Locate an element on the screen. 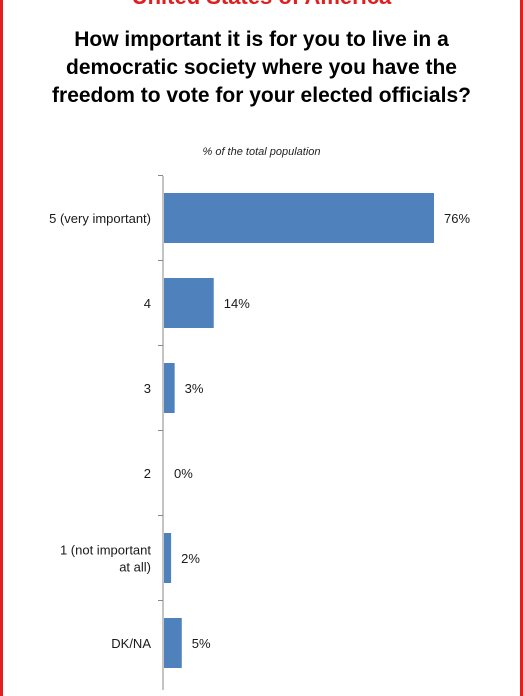 The height and width of the screenshot is (696, 523). value-label: 0% is located at coordinates (183, 473).